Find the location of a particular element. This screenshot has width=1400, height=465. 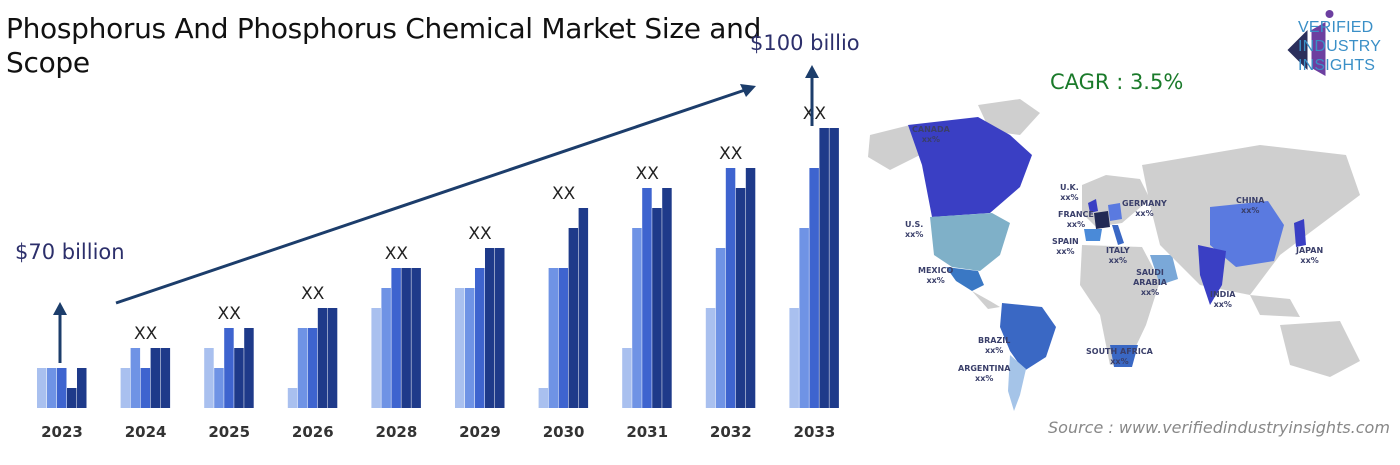

map-label-u-s-: U.S. xx% is located at coordinates (914, 230).